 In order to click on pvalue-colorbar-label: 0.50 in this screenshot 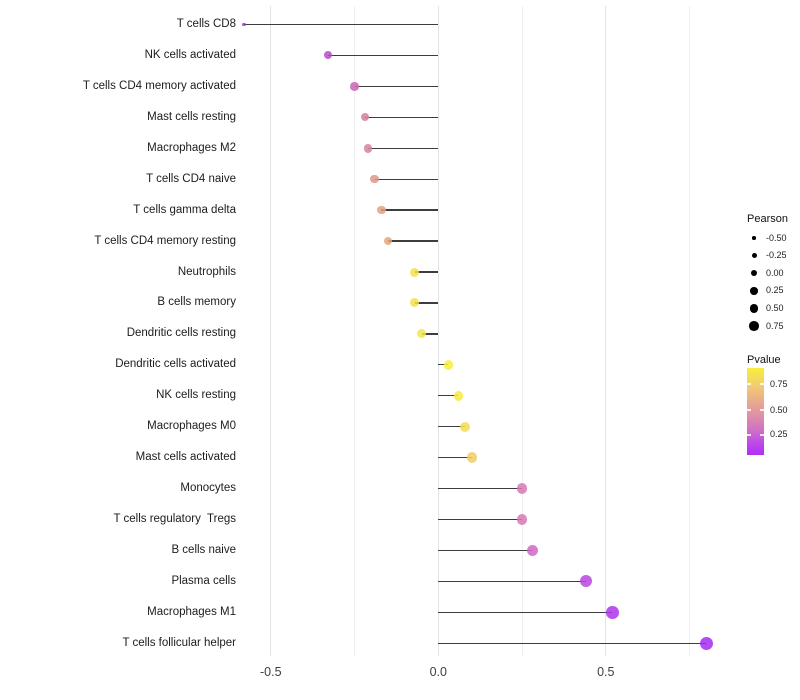, I will do `click(779, 409)`.